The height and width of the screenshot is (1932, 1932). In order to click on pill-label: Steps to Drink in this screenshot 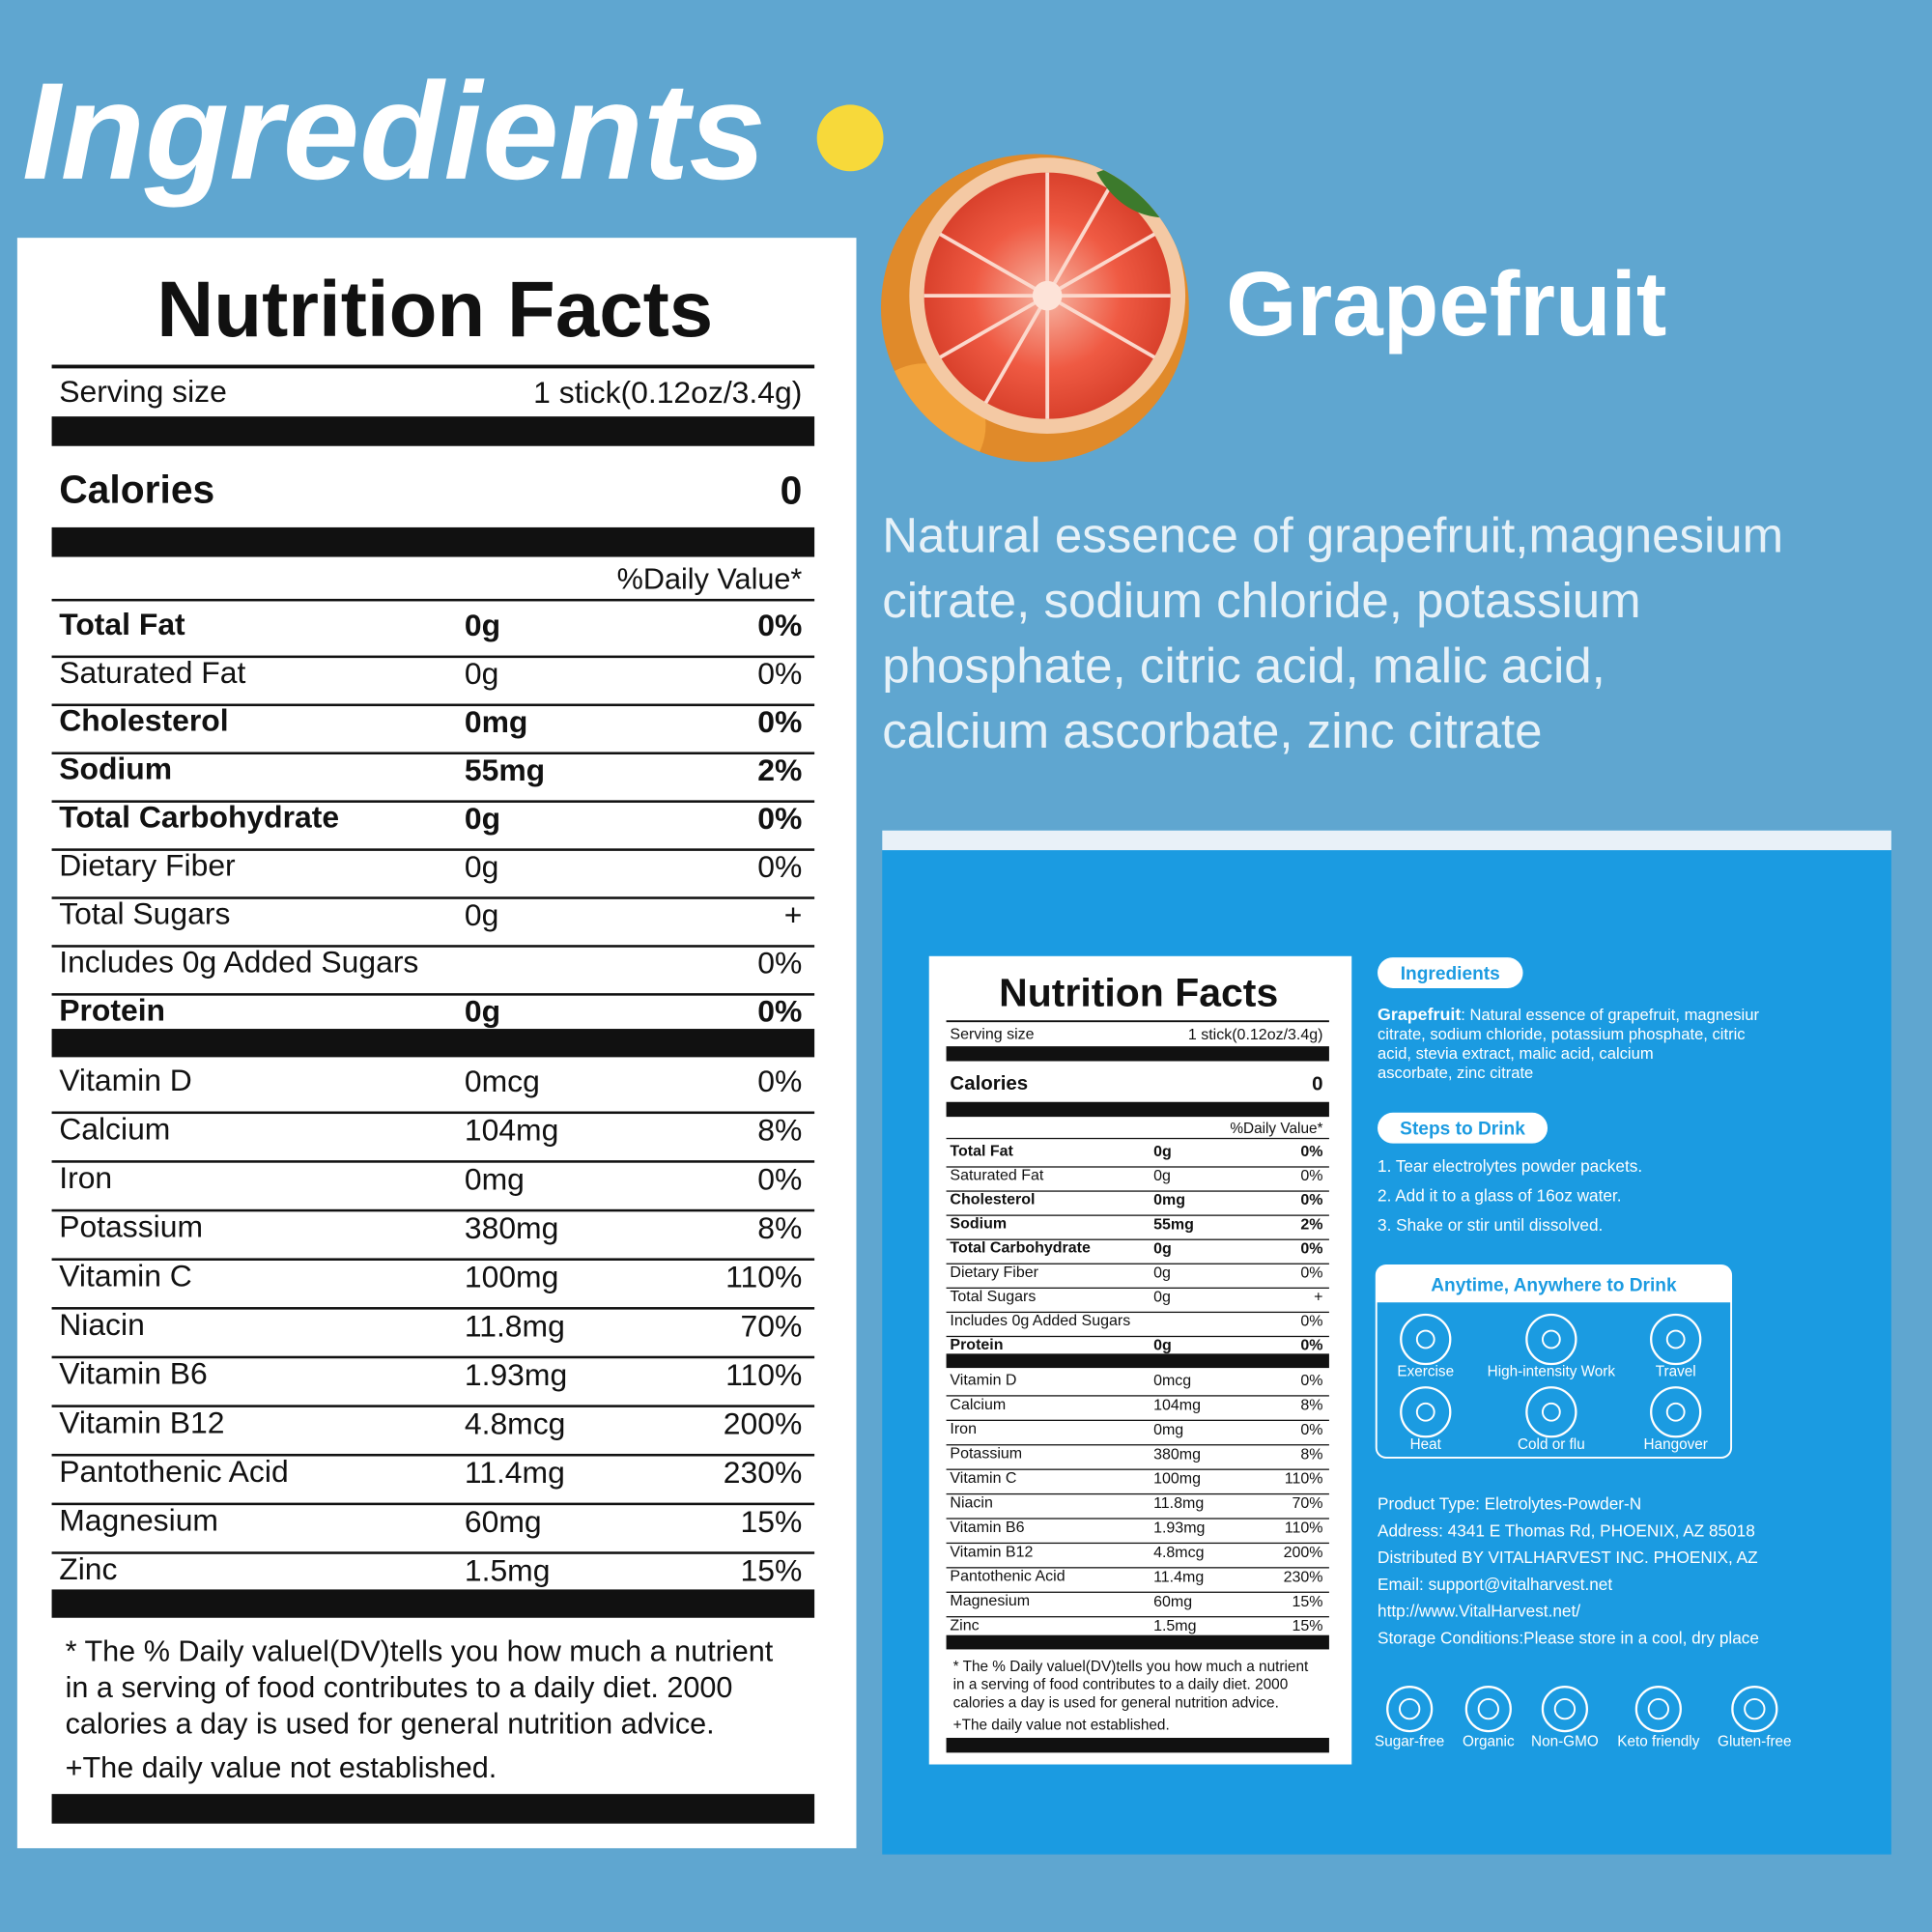, I will do `click(1462, 1130)`.